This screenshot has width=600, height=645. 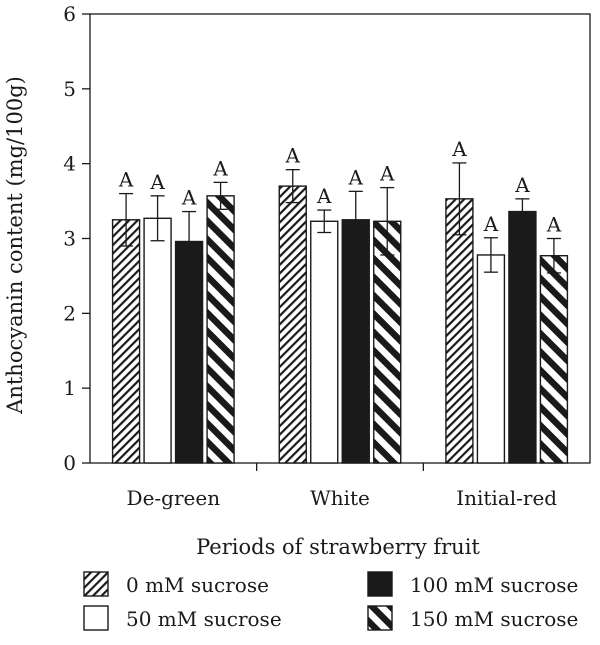 I want to click on y-tick-label: 4, so click(x=69, y=164).